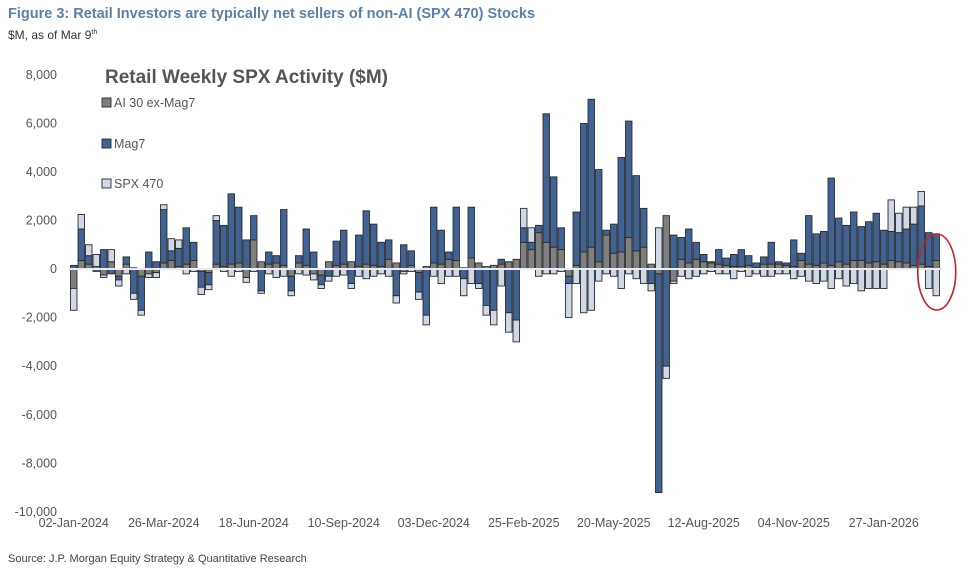 The height and width of the screenshot is (575, 974). Describe the element at coordinates (94, 32) in the screenshot. I see `subtitle-superscript: th` at that location.